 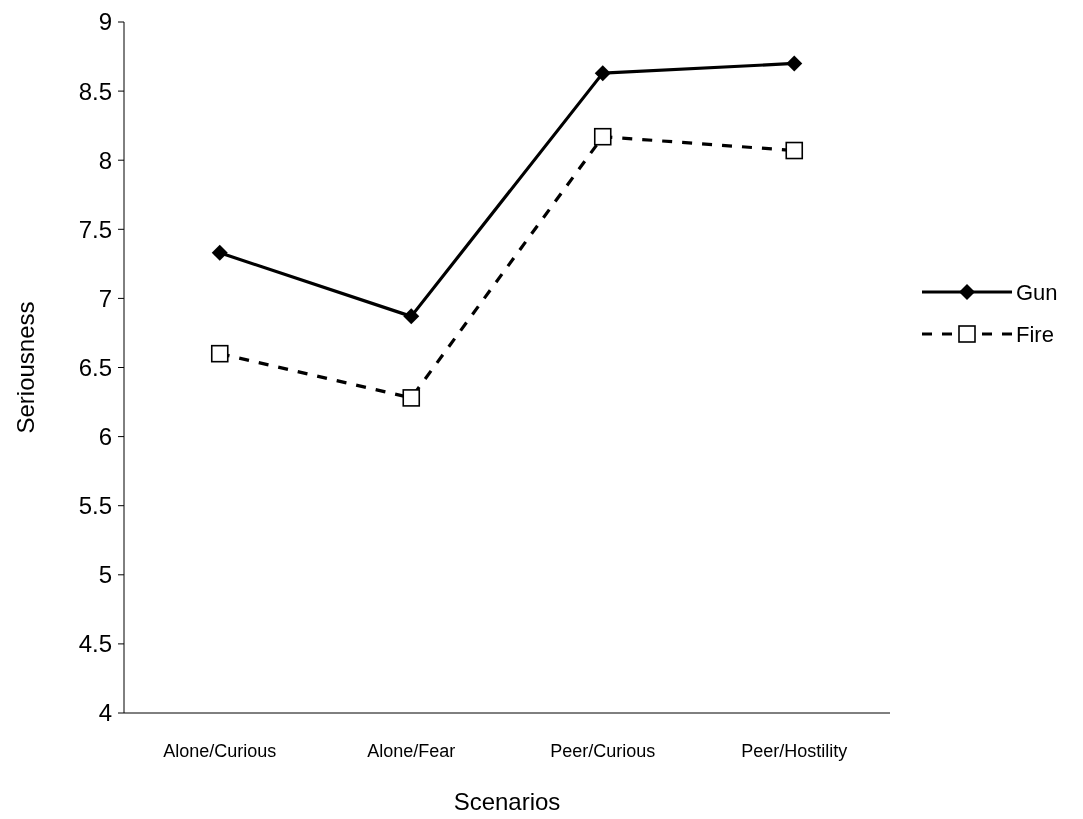 I want to click on y-tick-label: 7.5, so click(x=95, y=229).